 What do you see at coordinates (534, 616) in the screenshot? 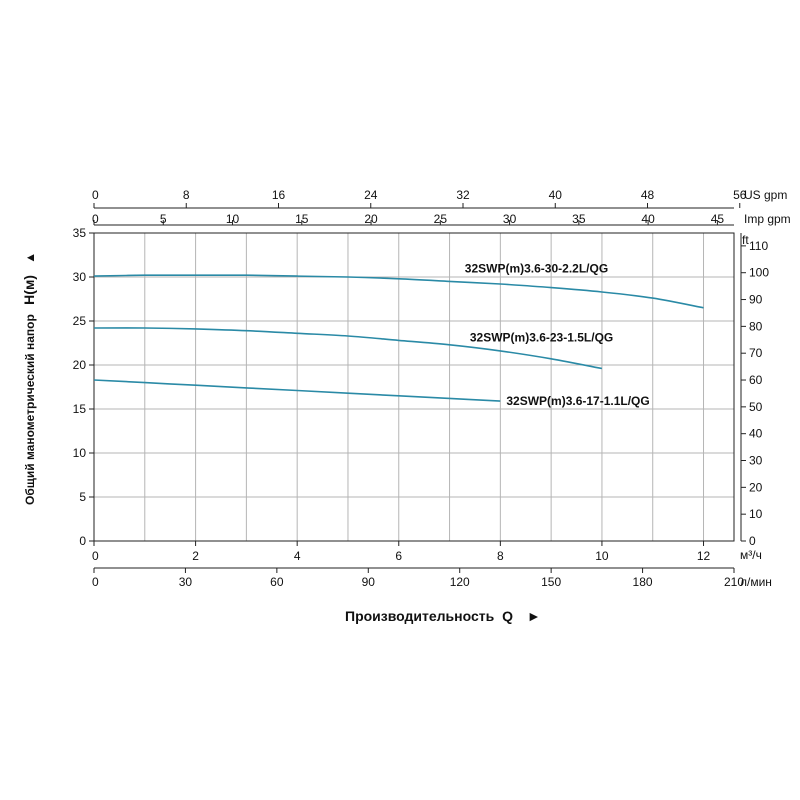
I see `x-axis-arrow: ►` at bounding box center [534, 616].